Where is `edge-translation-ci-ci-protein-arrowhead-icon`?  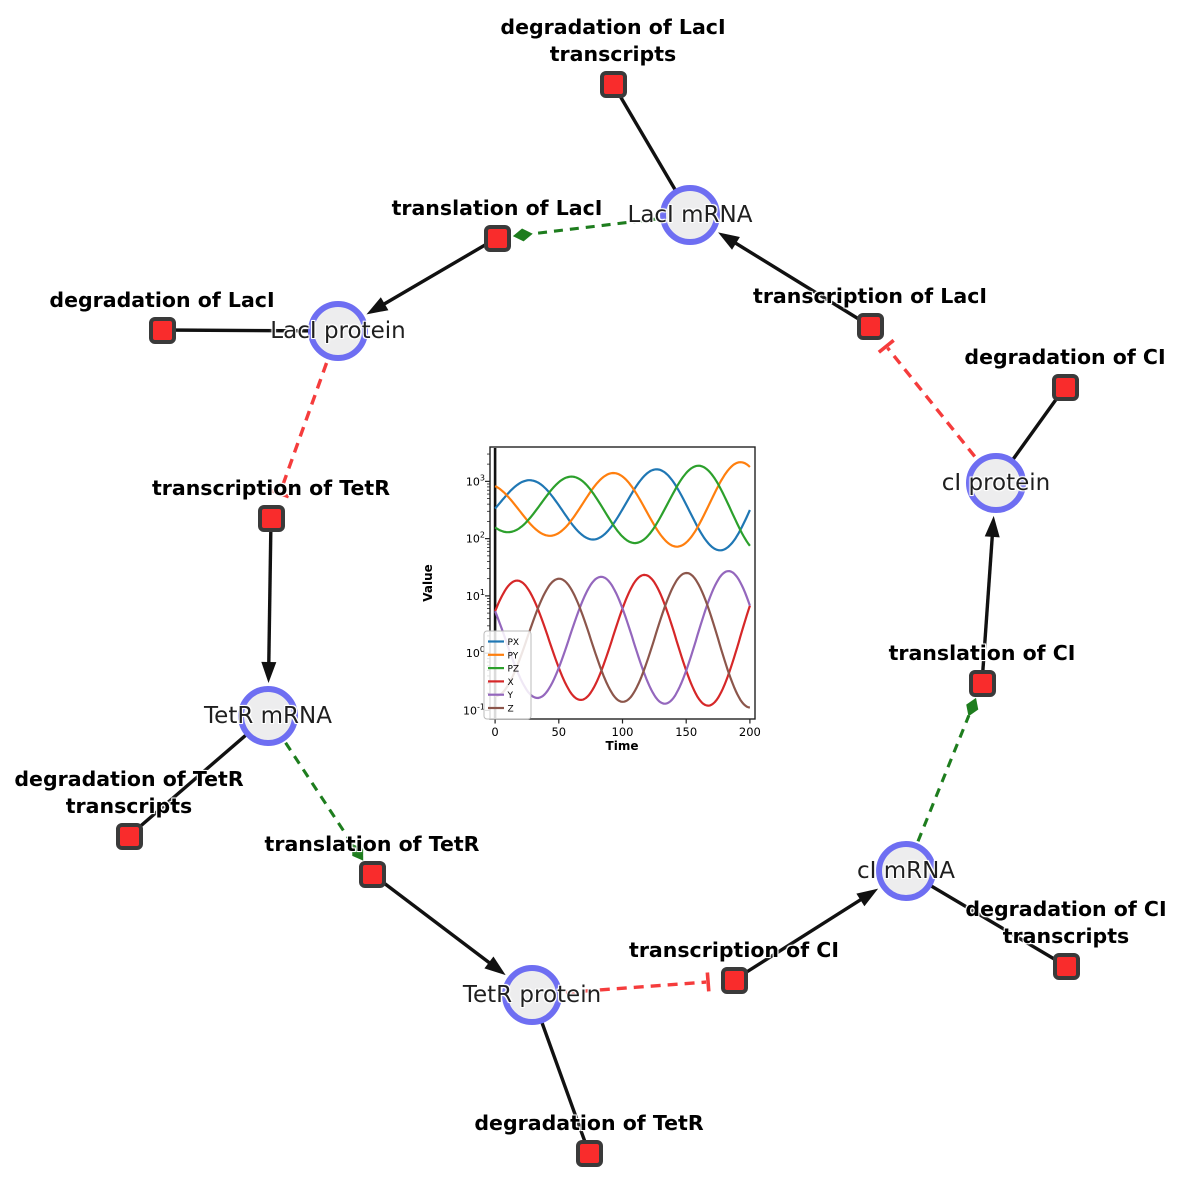 edge-translation-ci-ci-protein-arrowhead-icon is located at coordinates (992, 526).